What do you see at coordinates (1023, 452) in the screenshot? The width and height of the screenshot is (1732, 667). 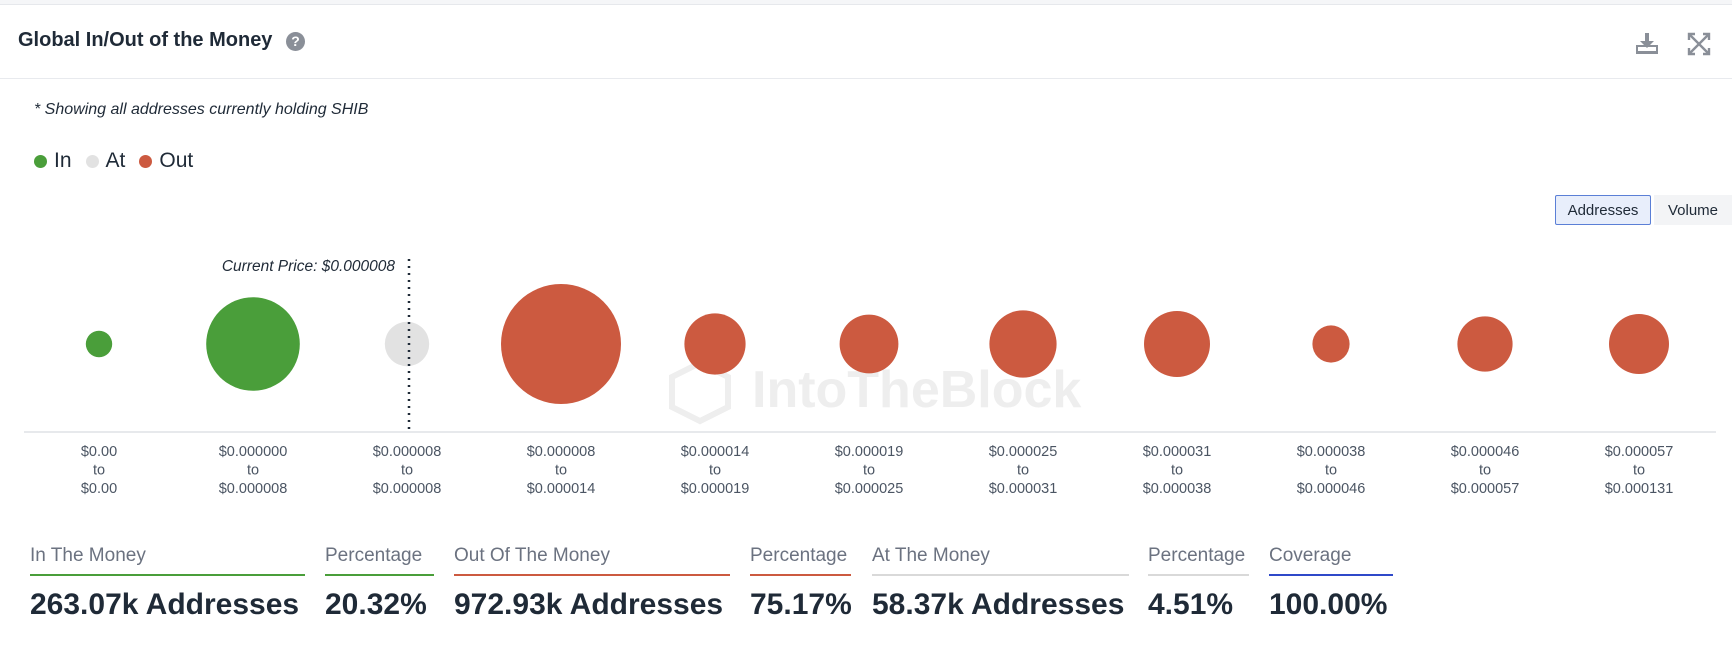 I see `tick-label-6-0: $0.000025` at bounding box center [1023, 452].